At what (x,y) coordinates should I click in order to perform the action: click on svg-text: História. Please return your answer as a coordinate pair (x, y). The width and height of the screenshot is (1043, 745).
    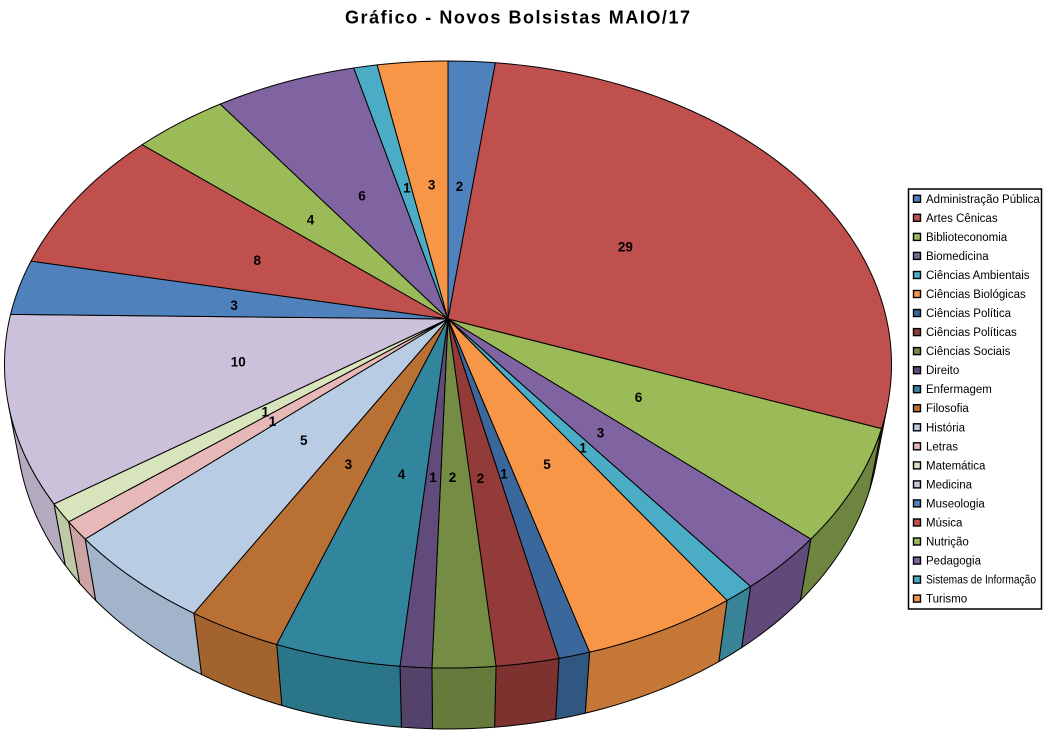
    Looking at the image, I should click on (946, 428).